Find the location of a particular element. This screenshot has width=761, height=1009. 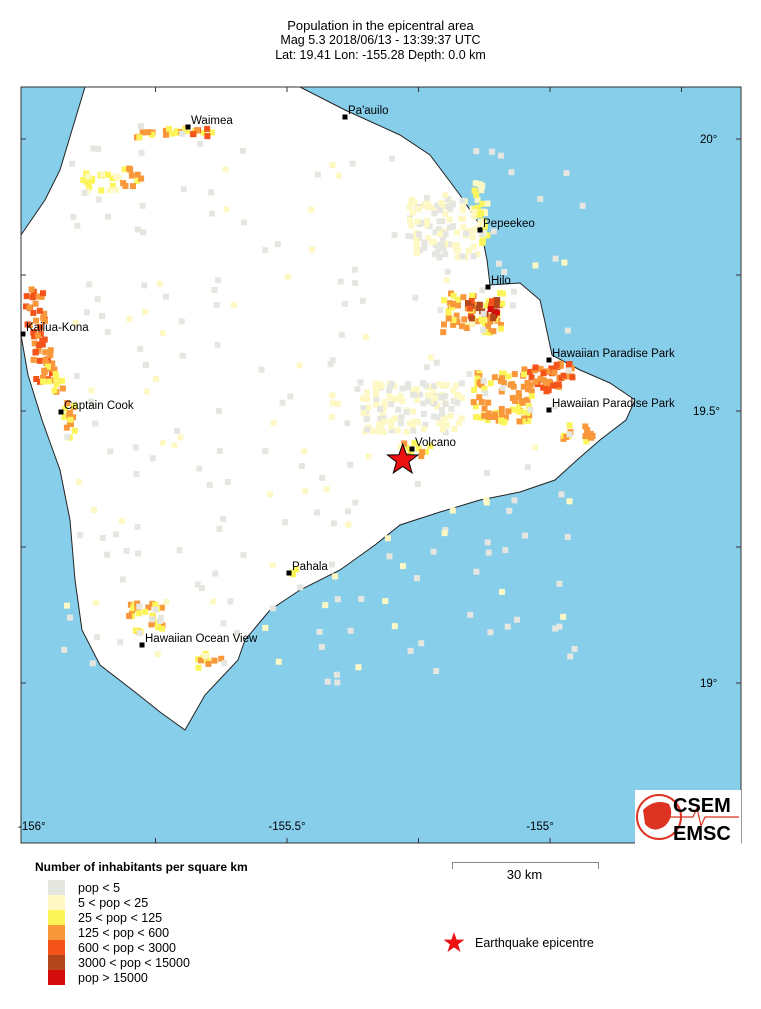

svg-text: CSEM is located at coordinates (702, 806).